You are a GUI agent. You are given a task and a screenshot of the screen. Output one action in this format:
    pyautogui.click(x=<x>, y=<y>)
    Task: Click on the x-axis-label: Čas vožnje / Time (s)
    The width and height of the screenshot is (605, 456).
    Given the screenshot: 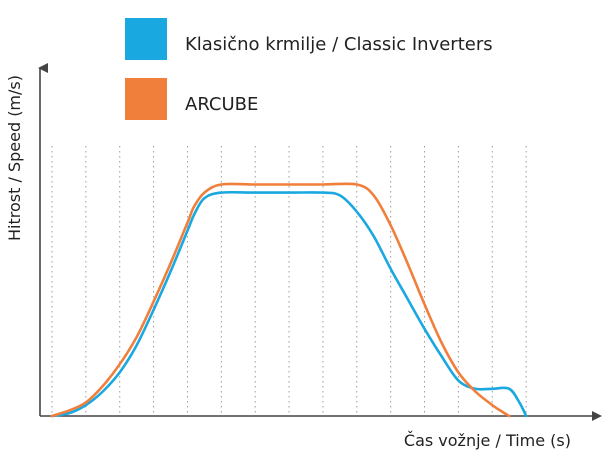 What is the action you would take?
    pyautogui.click(x=487, y=440)
    